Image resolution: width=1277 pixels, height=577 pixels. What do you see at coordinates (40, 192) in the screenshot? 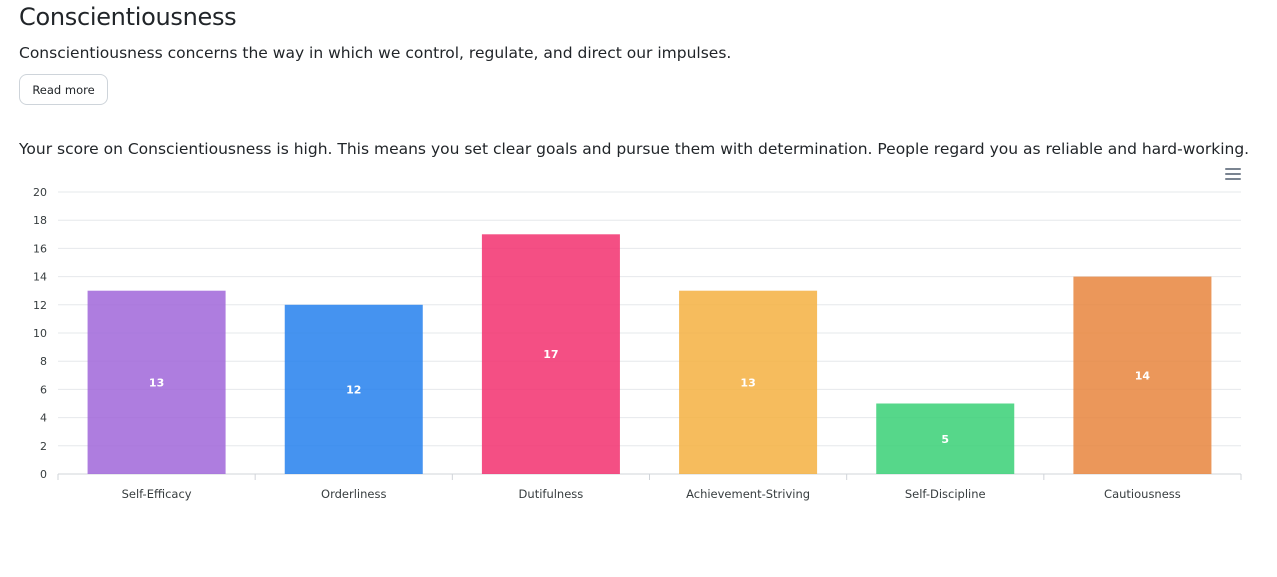
I see `y-tick-label: 20` at bounding box center [40, 192].